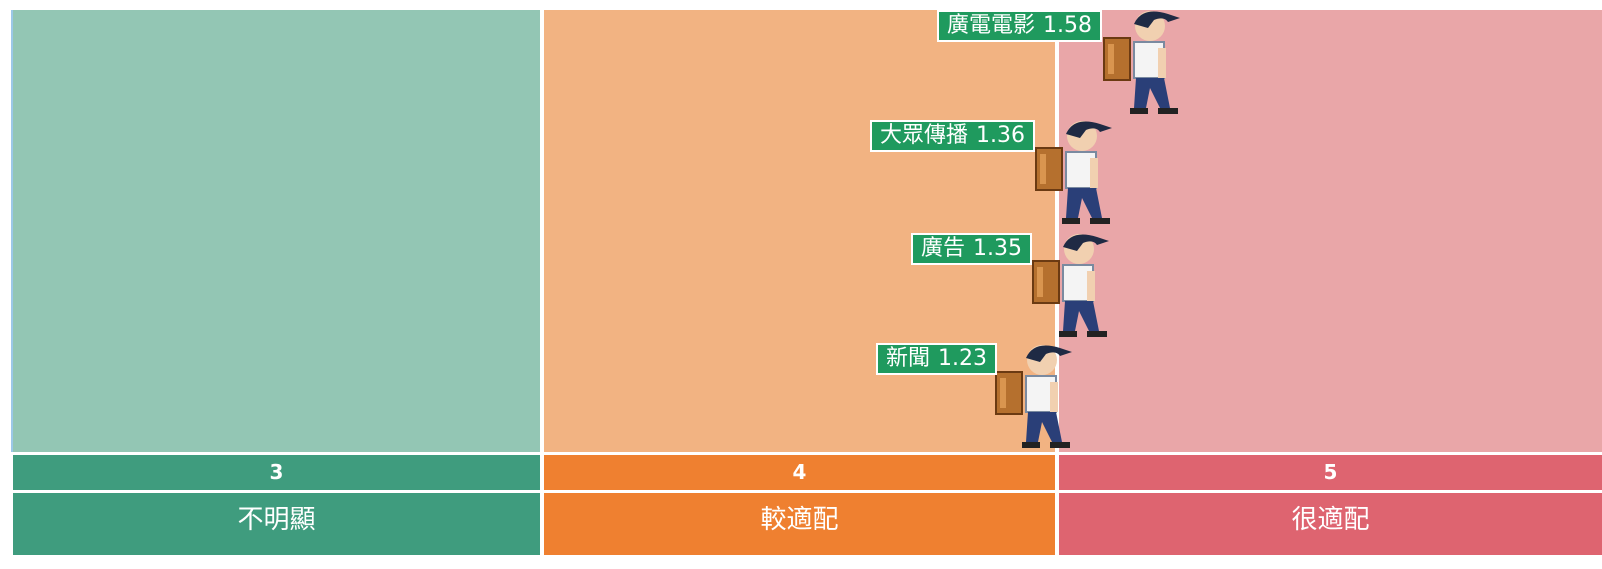 Image resolution: width=1602 pixels, height=569 pixels. I want to click on marker: 廣告 1.35, so click(971, 249).